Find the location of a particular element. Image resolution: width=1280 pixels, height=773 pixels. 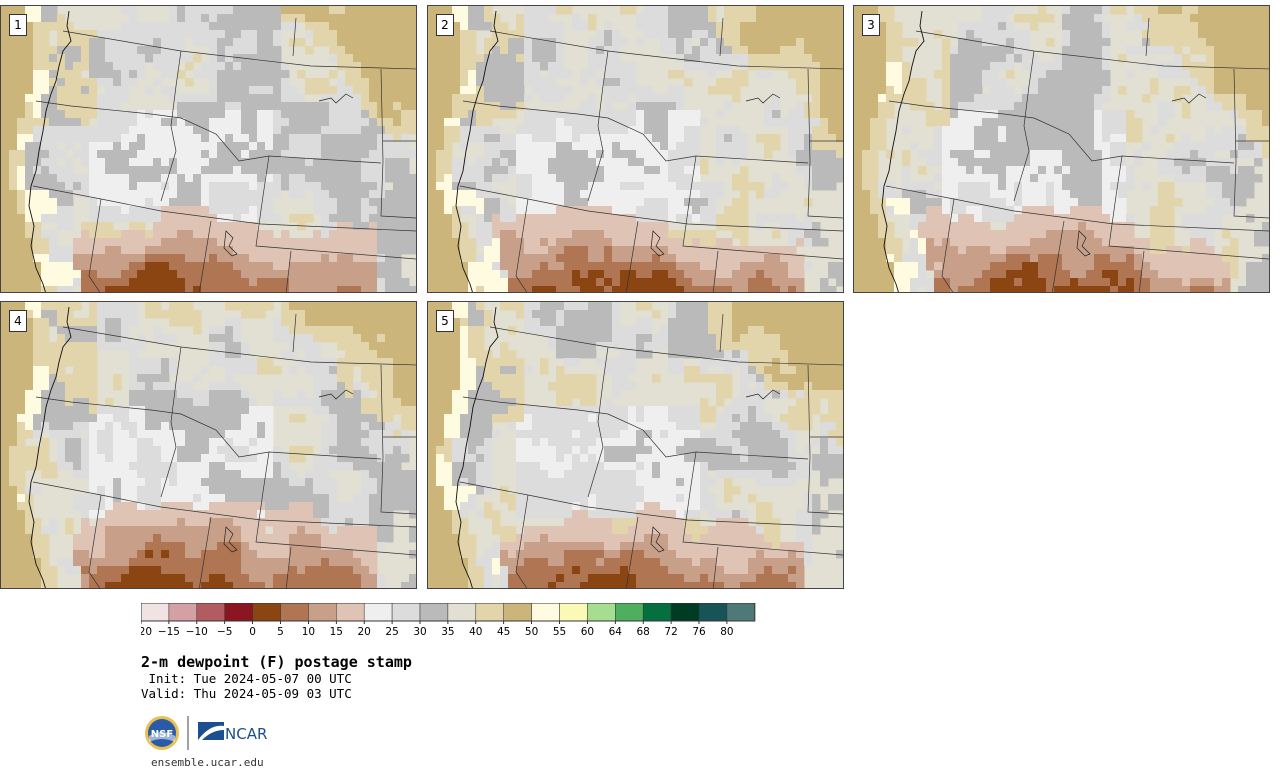

colorbar-tick-label: 68 is located at coordinates (643, 632).